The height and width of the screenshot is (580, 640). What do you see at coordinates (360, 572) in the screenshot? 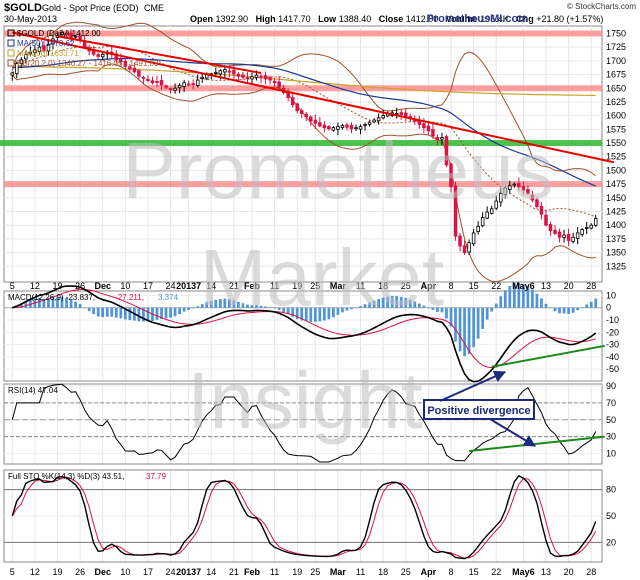
I see `x-tick-label: 11` at bounding box center [360, 572].